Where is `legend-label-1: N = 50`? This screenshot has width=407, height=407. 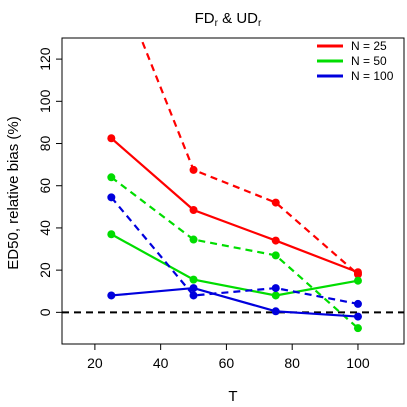
legend-label-1: N = 50 is located at coordinates (369, 61).